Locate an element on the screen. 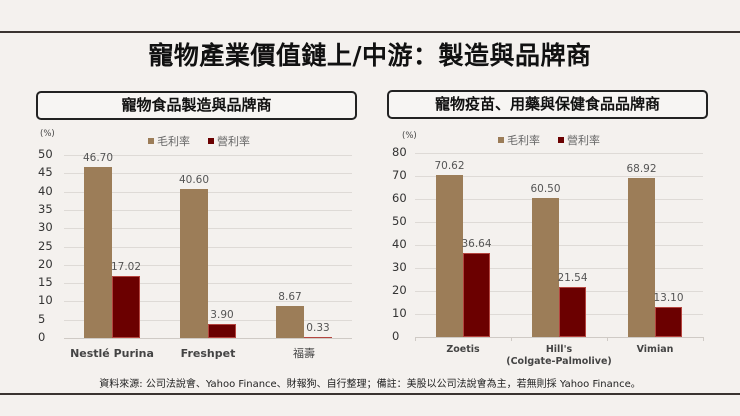 This screenshot has width=740, height=416. data-label: 70.62 is located at coordinates (449, 165).